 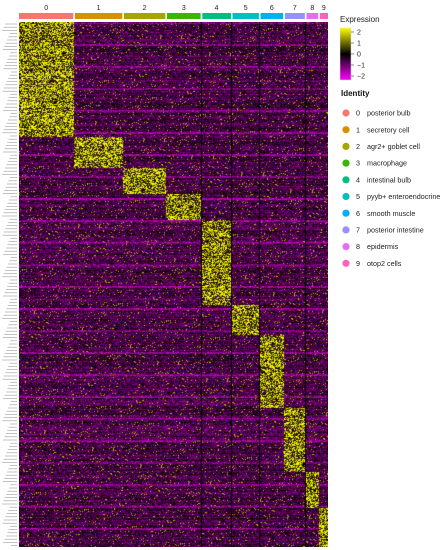 I want to click on expression-tick-label: 1, so click(x=359, y=44).